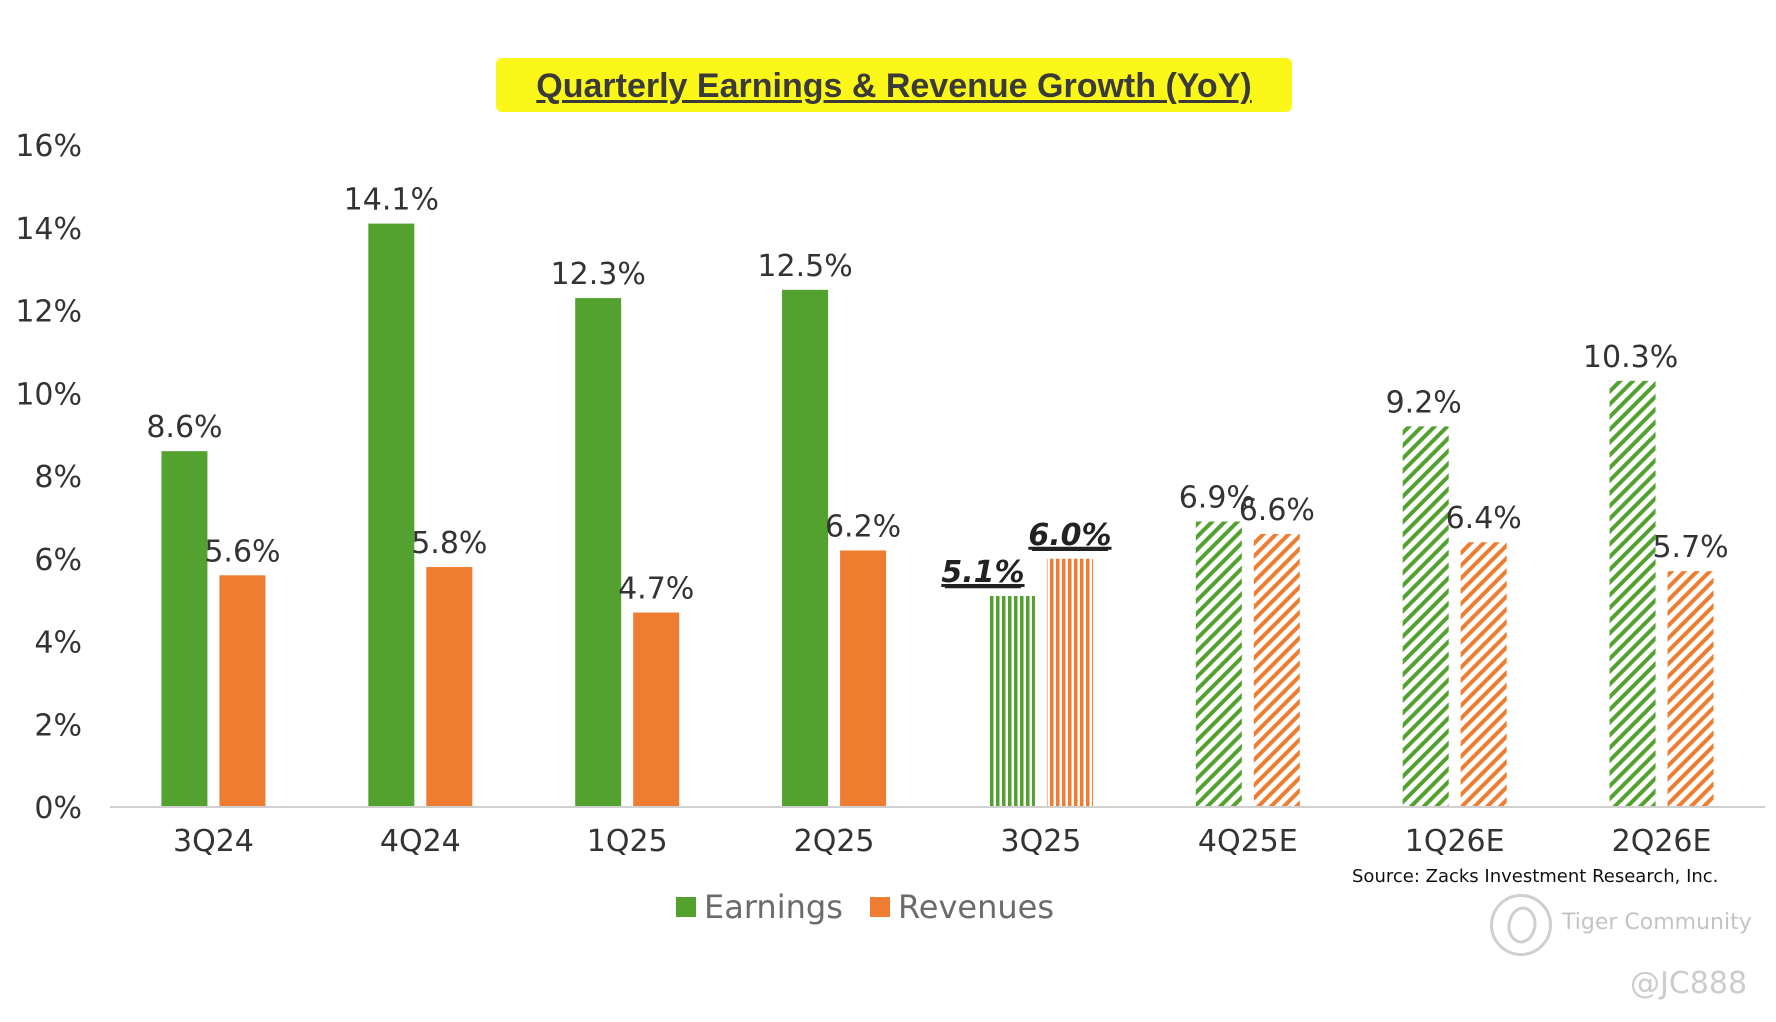 The height and width of the screenshot is (1022, 1776). Describe the element at coordinates (449, 687) in the screenshot. I see `bar-revenues-4q24` at that location.